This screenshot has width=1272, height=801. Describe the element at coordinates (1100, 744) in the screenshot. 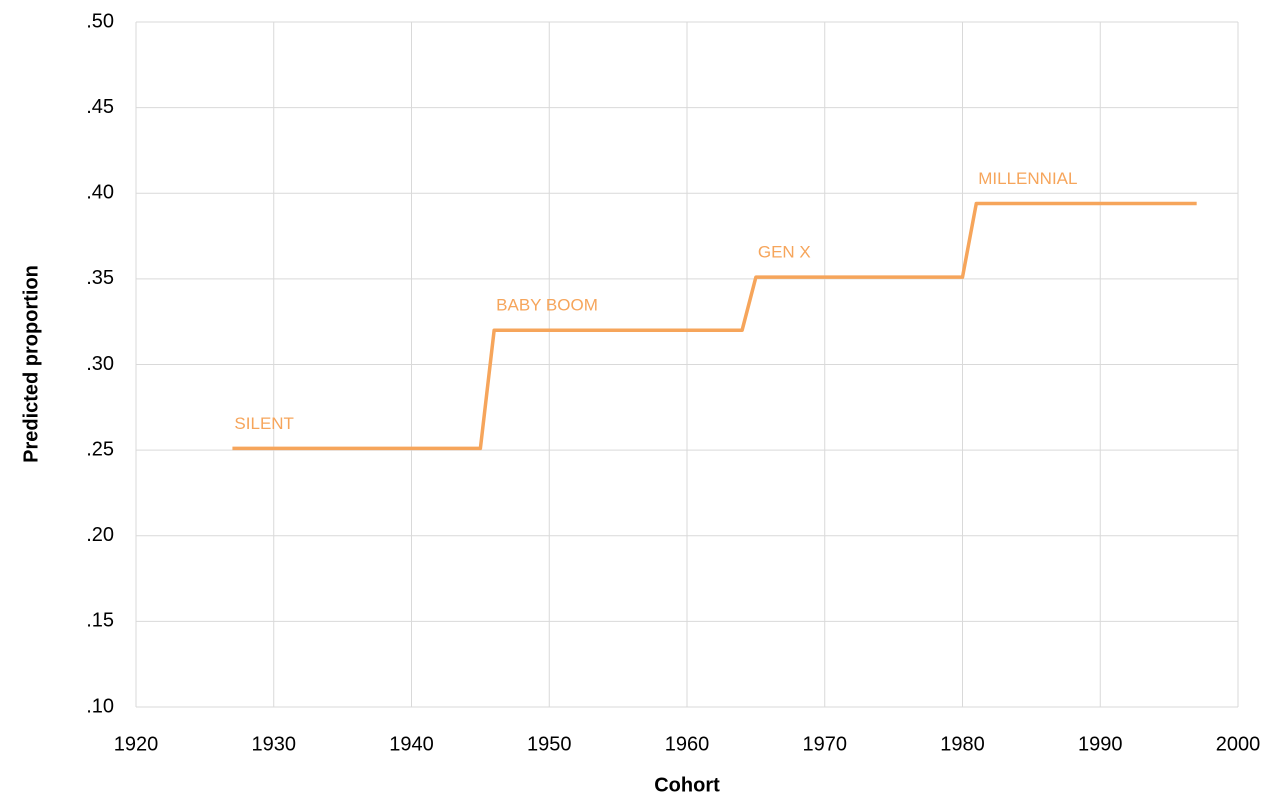

I see `x-tick-label: 1990` at that location.